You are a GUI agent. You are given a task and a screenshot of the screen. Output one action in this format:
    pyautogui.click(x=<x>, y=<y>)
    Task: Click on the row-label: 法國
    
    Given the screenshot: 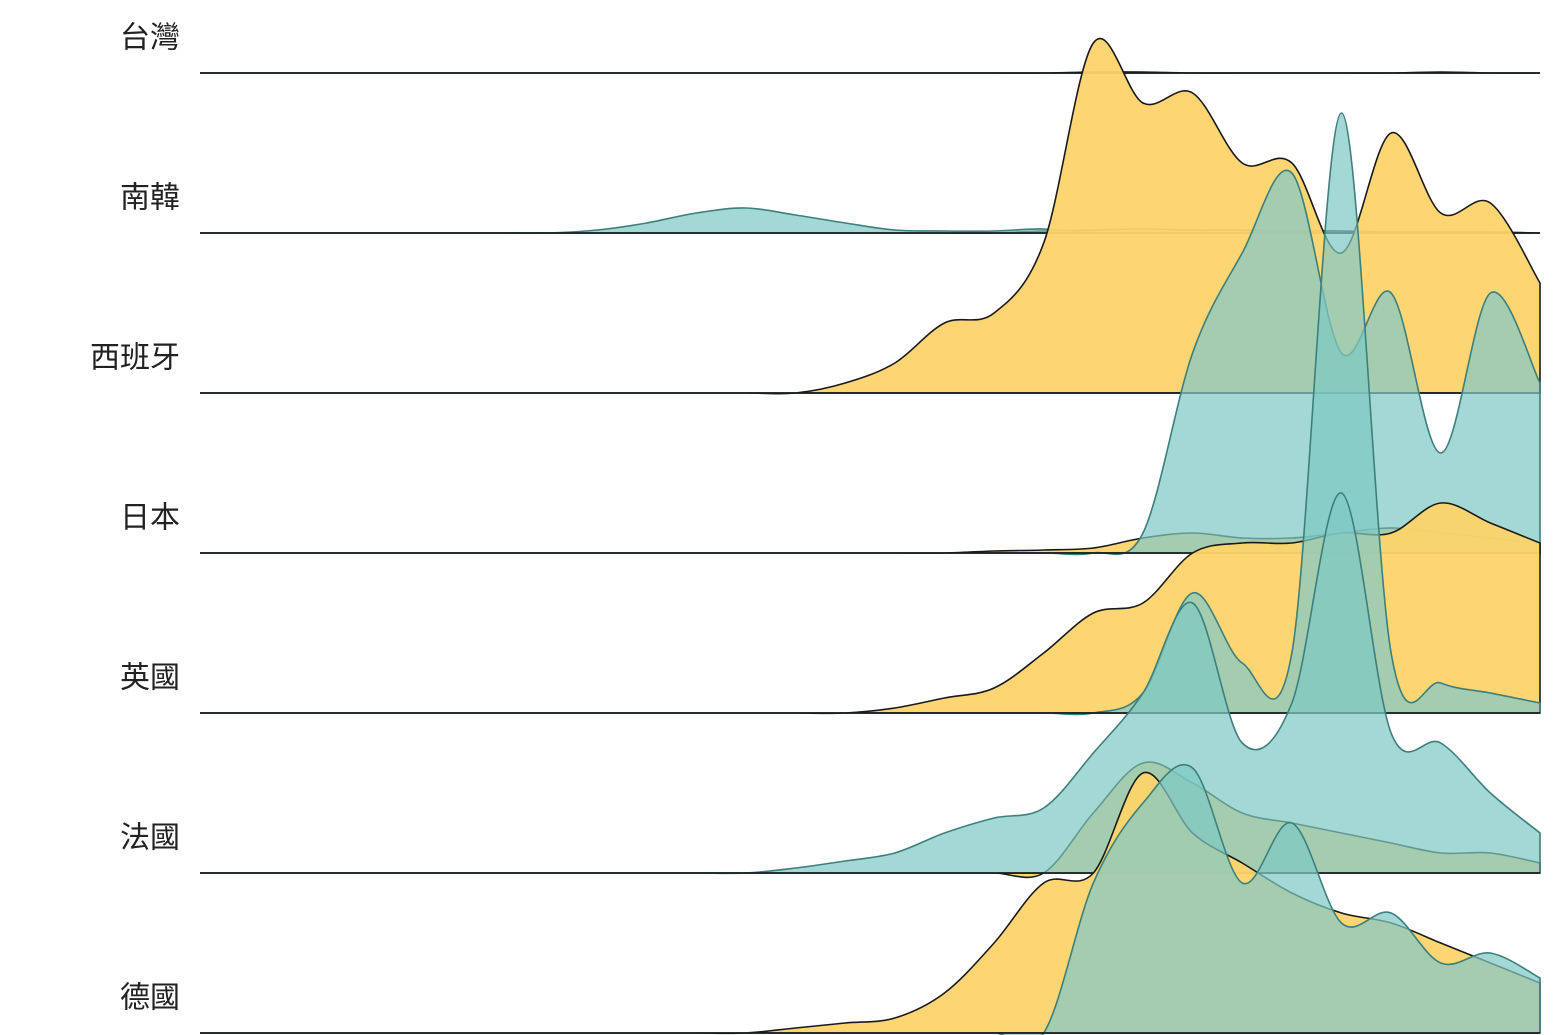 What is the action you would take?
    pyautogui.click(x=150, y=838)
    